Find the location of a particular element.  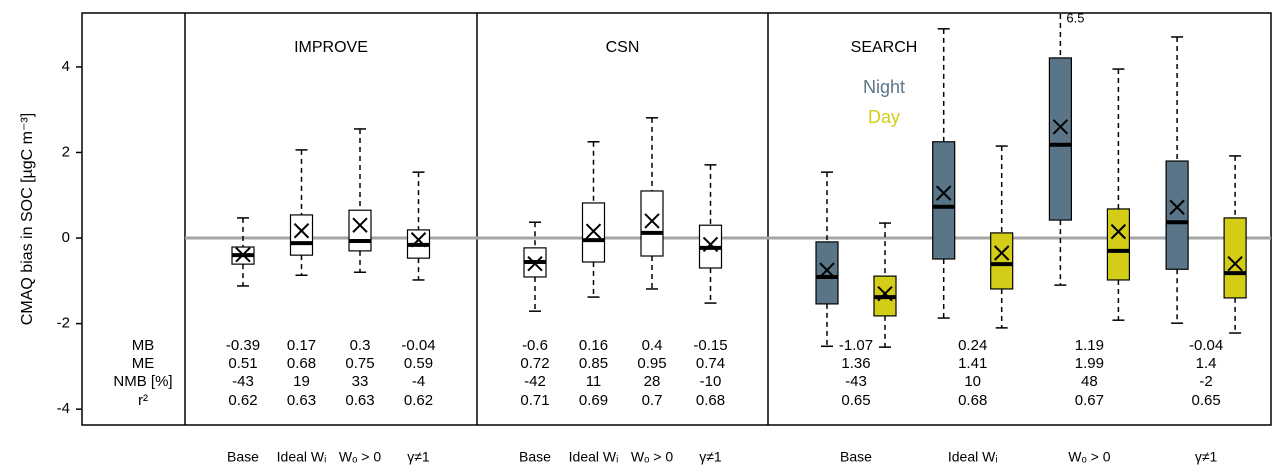

stat-value: 33 is located at coordinates (360, 381).